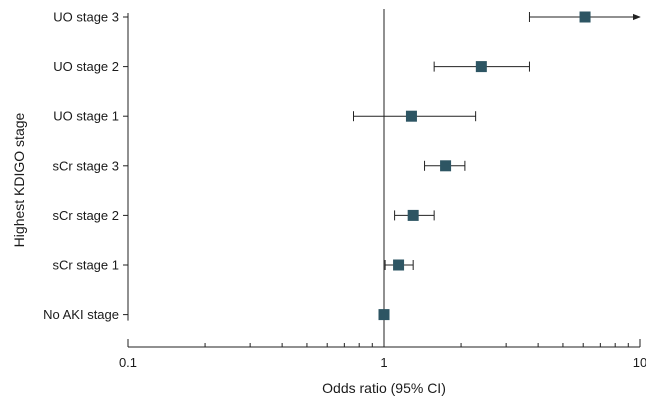 The width and height of the screenshot is (646, 399). Describe the element at coordinates (86, 215) in the screenshot. I see `category-label: sCr stage 2` at that location.